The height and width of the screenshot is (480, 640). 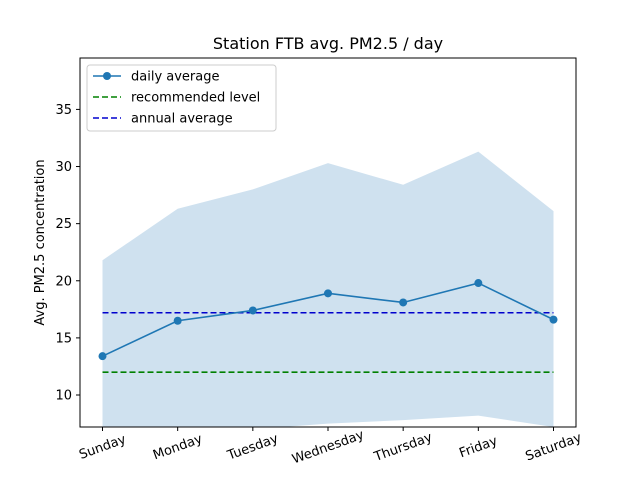 I want to click on x-tick-label: Wednesday, so click(x=328, y=447).